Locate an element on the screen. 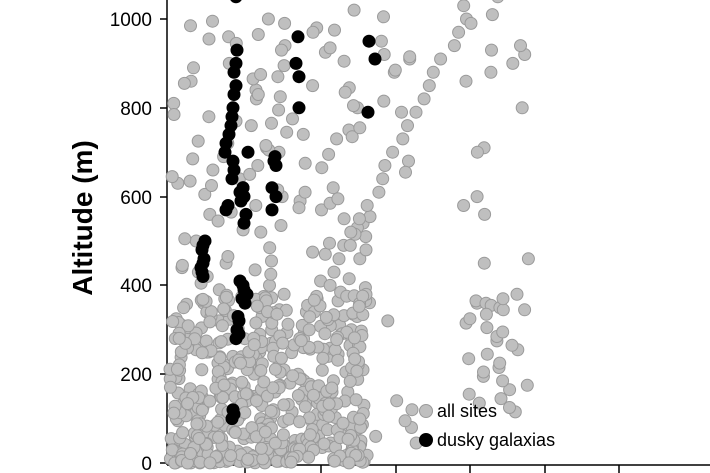 This screenshot has width=710, height=473. y-tick-label: 0 is located at coordinates (146, 463).